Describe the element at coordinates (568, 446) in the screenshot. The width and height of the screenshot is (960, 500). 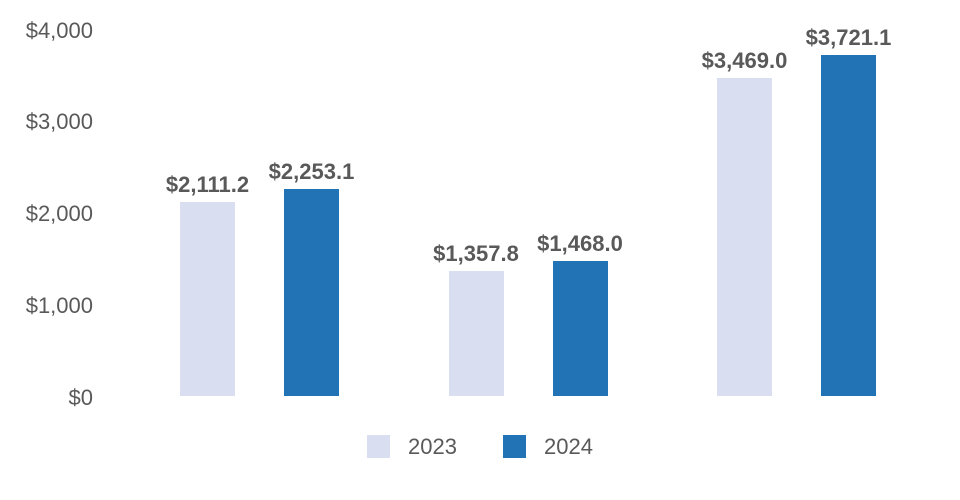
I see `legend-label: 2024` at that location.